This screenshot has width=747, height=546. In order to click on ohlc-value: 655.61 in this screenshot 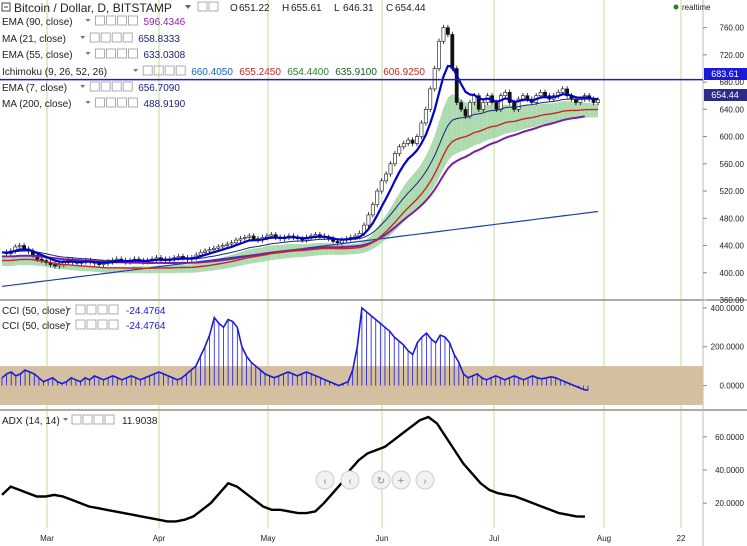, I will do `click(306, 8)`.